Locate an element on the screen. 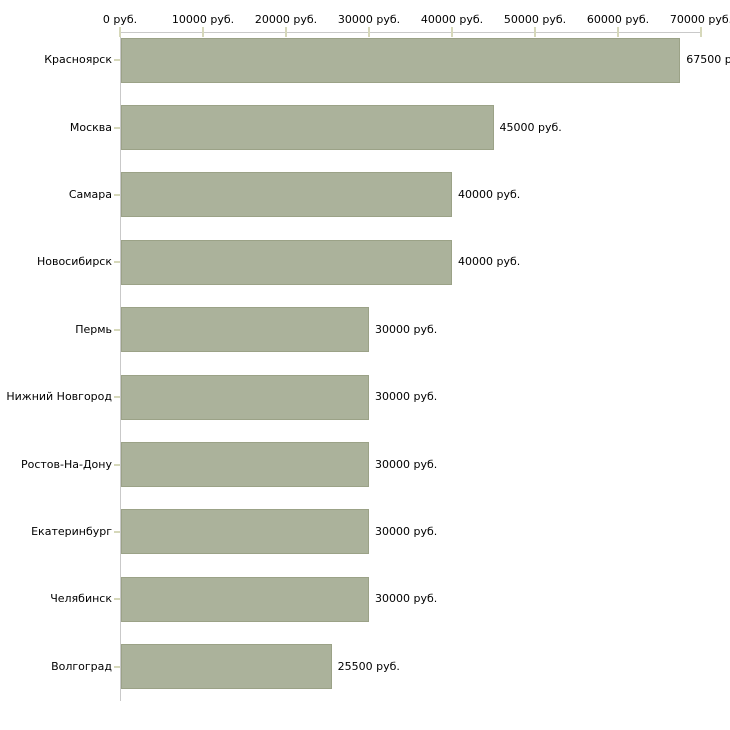  category-label: Челябинск is located at coordinates (81, 599).